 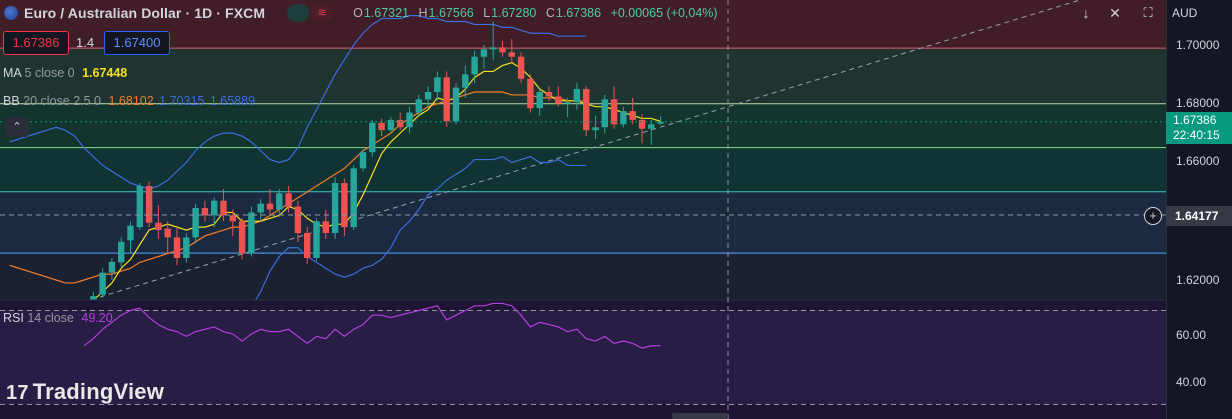 What do you see at coordinates (1153, 216) in the screenshot?
I see `add-alert-plus-icon: +` at bounding box center [1153, 216].